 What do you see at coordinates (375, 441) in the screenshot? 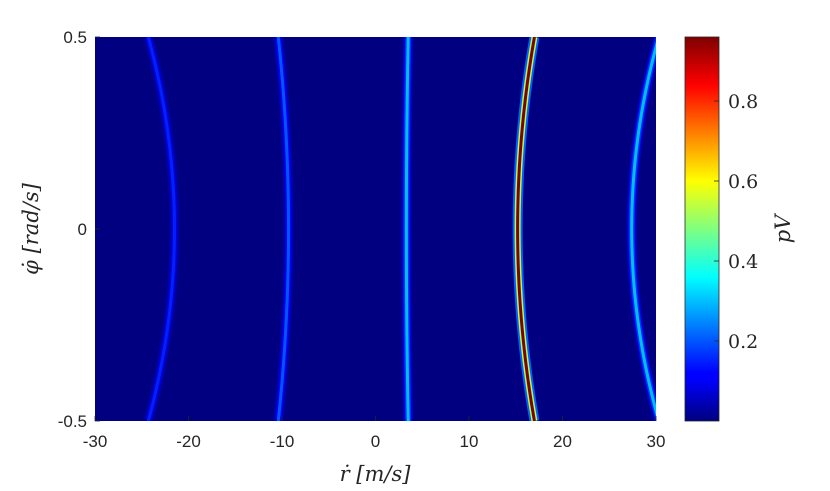
I see `x-tick-label: 0` at bounding box center [375, 441].